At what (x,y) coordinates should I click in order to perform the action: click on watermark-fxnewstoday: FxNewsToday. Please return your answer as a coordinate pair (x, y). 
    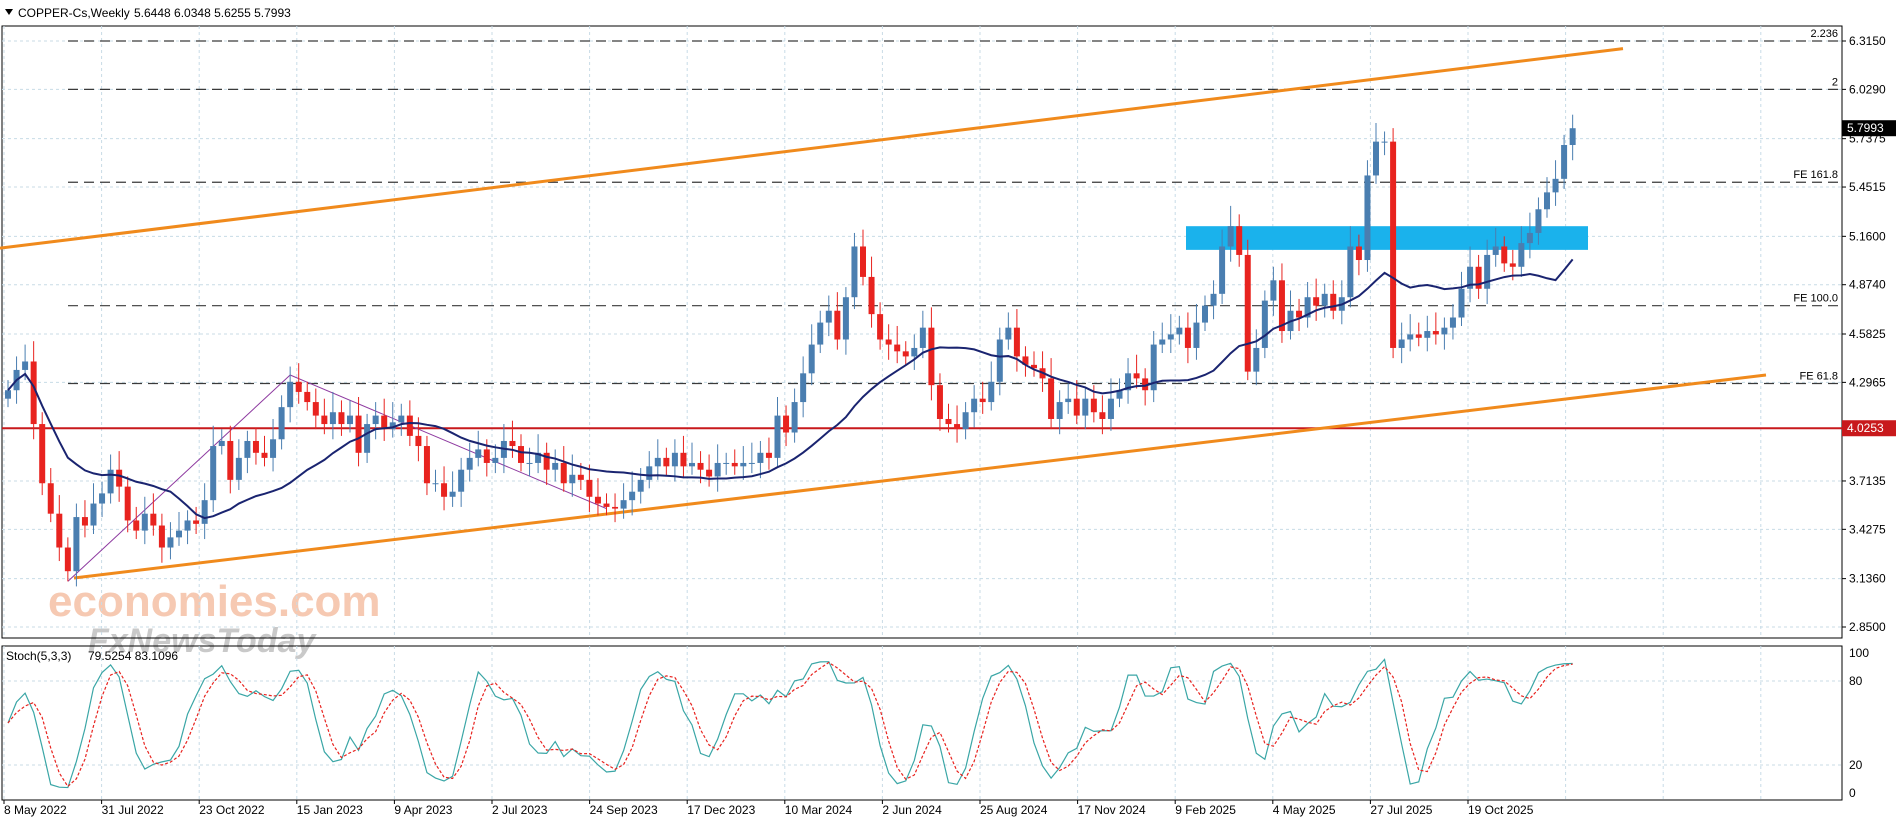
    Looking at the image, I should click on (202, 641).